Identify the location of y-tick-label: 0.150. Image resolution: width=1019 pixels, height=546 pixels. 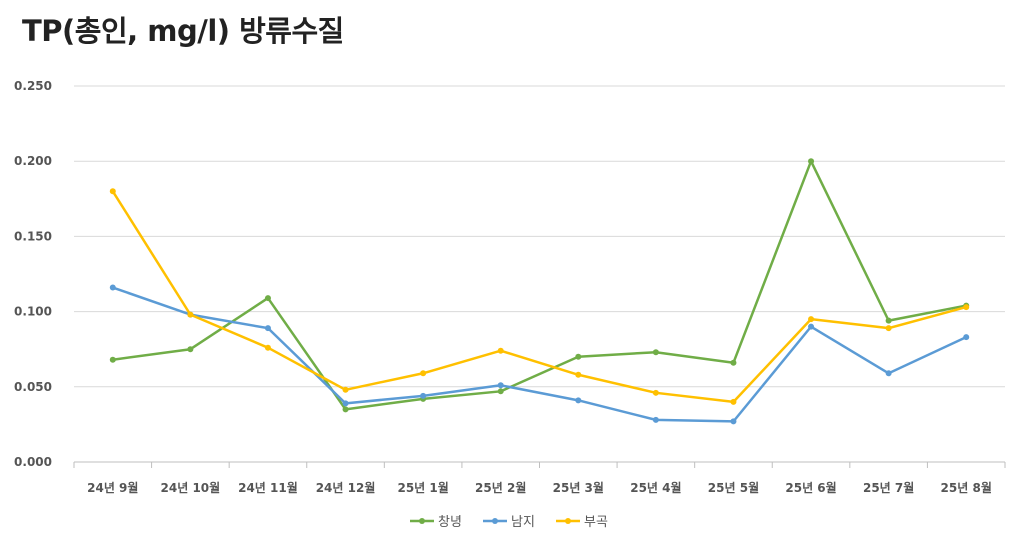
(33, 236).